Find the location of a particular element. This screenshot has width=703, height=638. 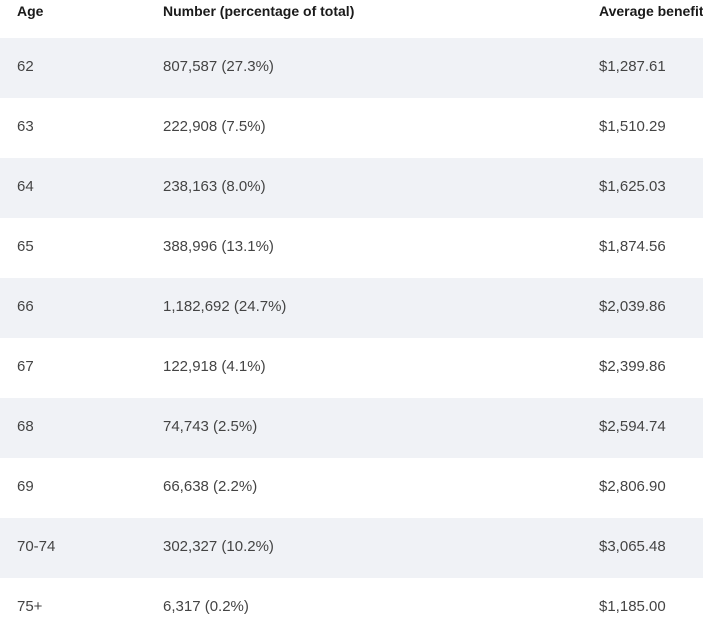

cell-average-benefit: $1,874.56 is located at coordinates (632, 246).